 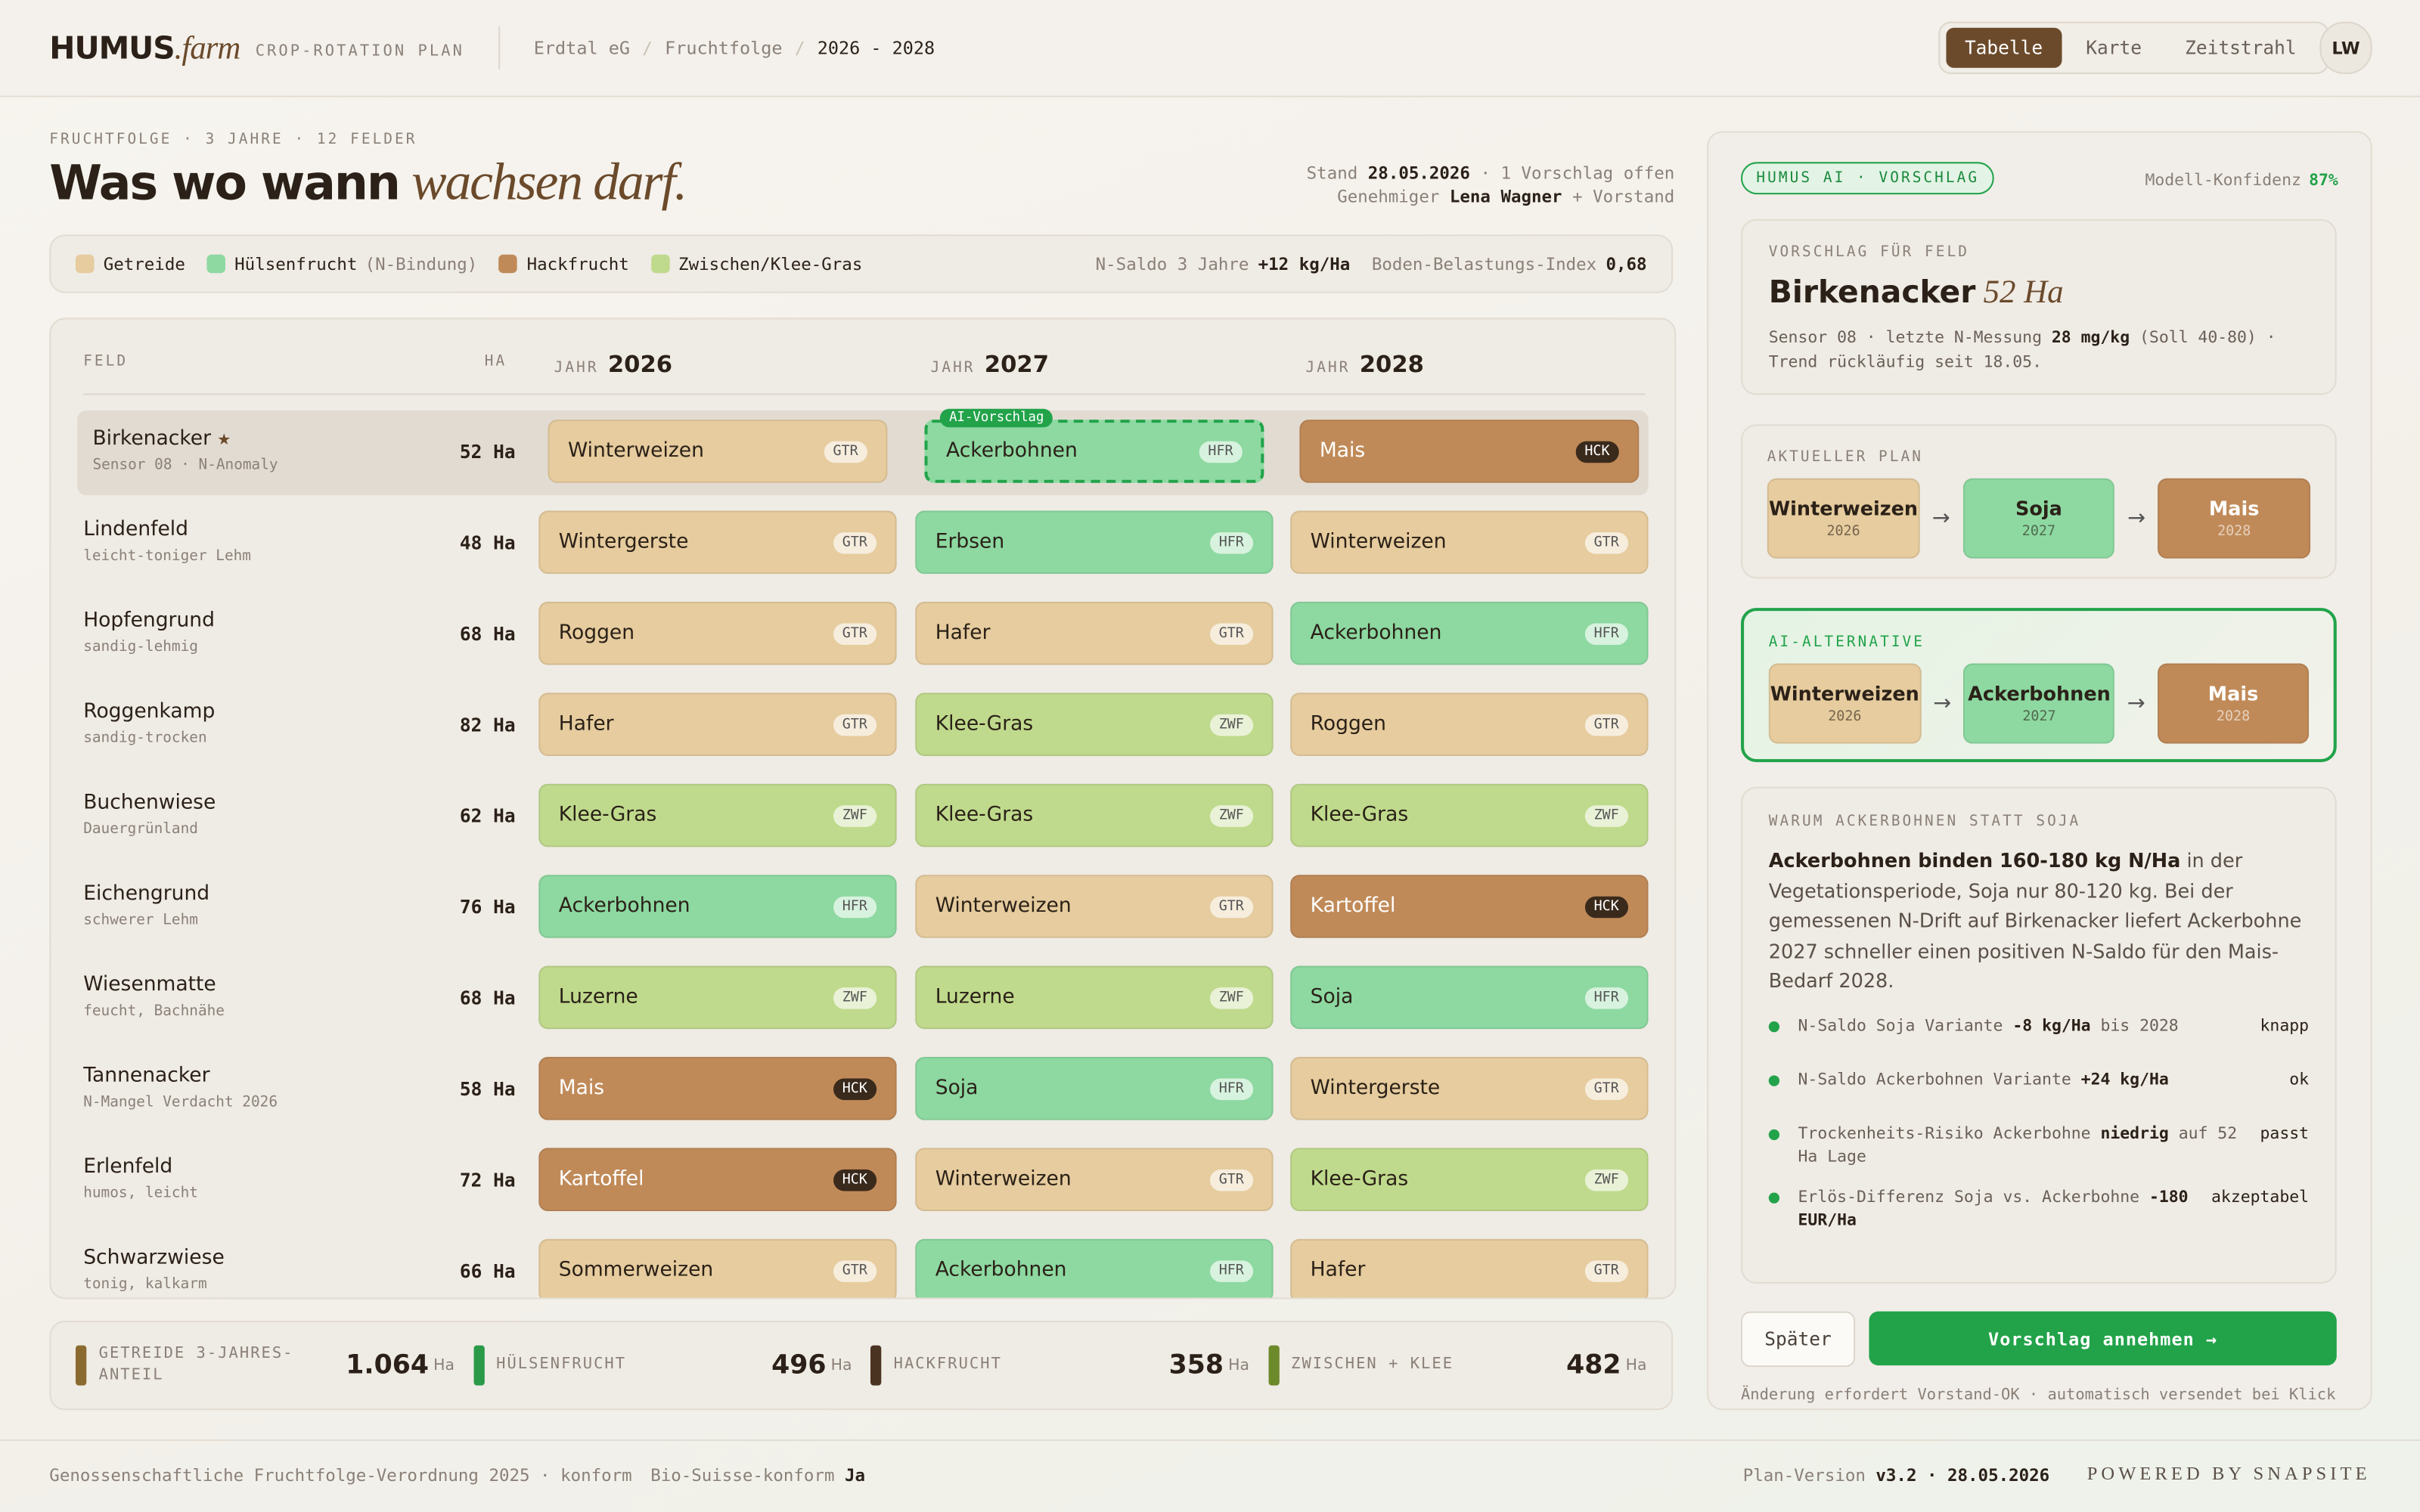 What do you see at coordinates (140, 1193) in the screenshot?
I see `field-sub: humos, leicht` at bounding box center [140, 1193].